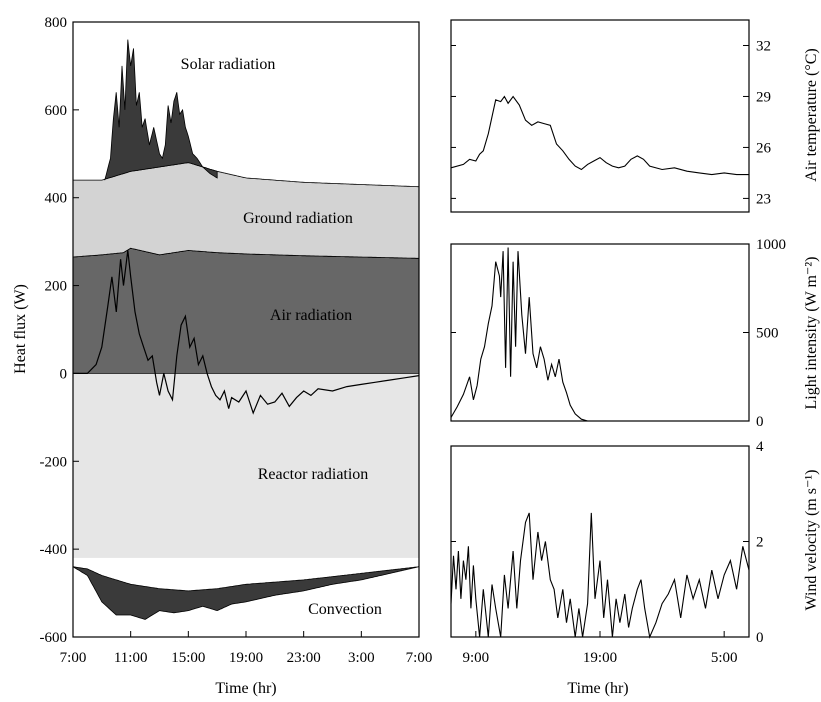  What do you see at coordinates (361, 658) in the screenshot?
I see `heat-flux-x-tick-label: 3:00` at bounding box center [361, 658].